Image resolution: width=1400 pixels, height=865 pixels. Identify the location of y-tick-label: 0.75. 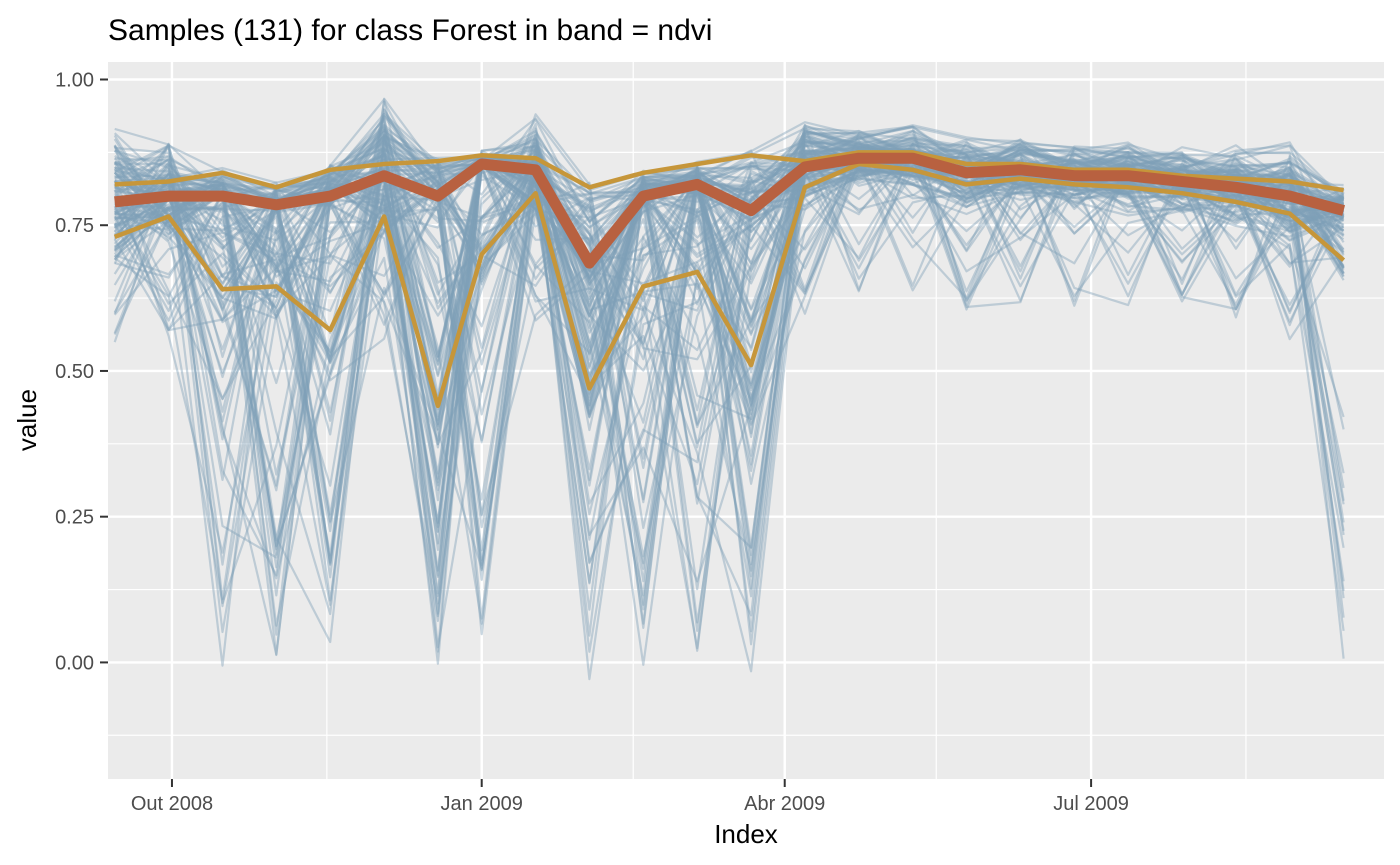
(74, 226).